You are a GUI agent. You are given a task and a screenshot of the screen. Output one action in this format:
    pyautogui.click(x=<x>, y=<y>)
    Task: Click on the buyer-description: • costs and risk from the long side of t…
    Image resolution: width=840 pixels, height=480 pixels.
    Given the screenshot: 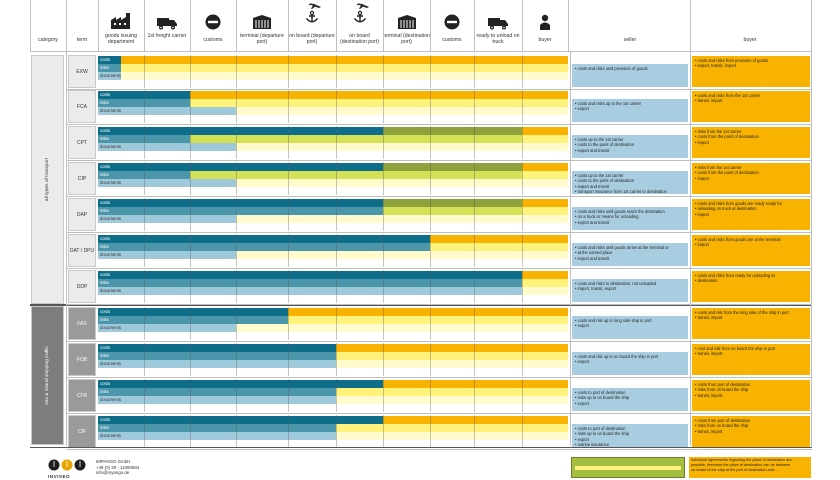 What is the action you would take?
    pyautogui.click(x=751, y=323)
    